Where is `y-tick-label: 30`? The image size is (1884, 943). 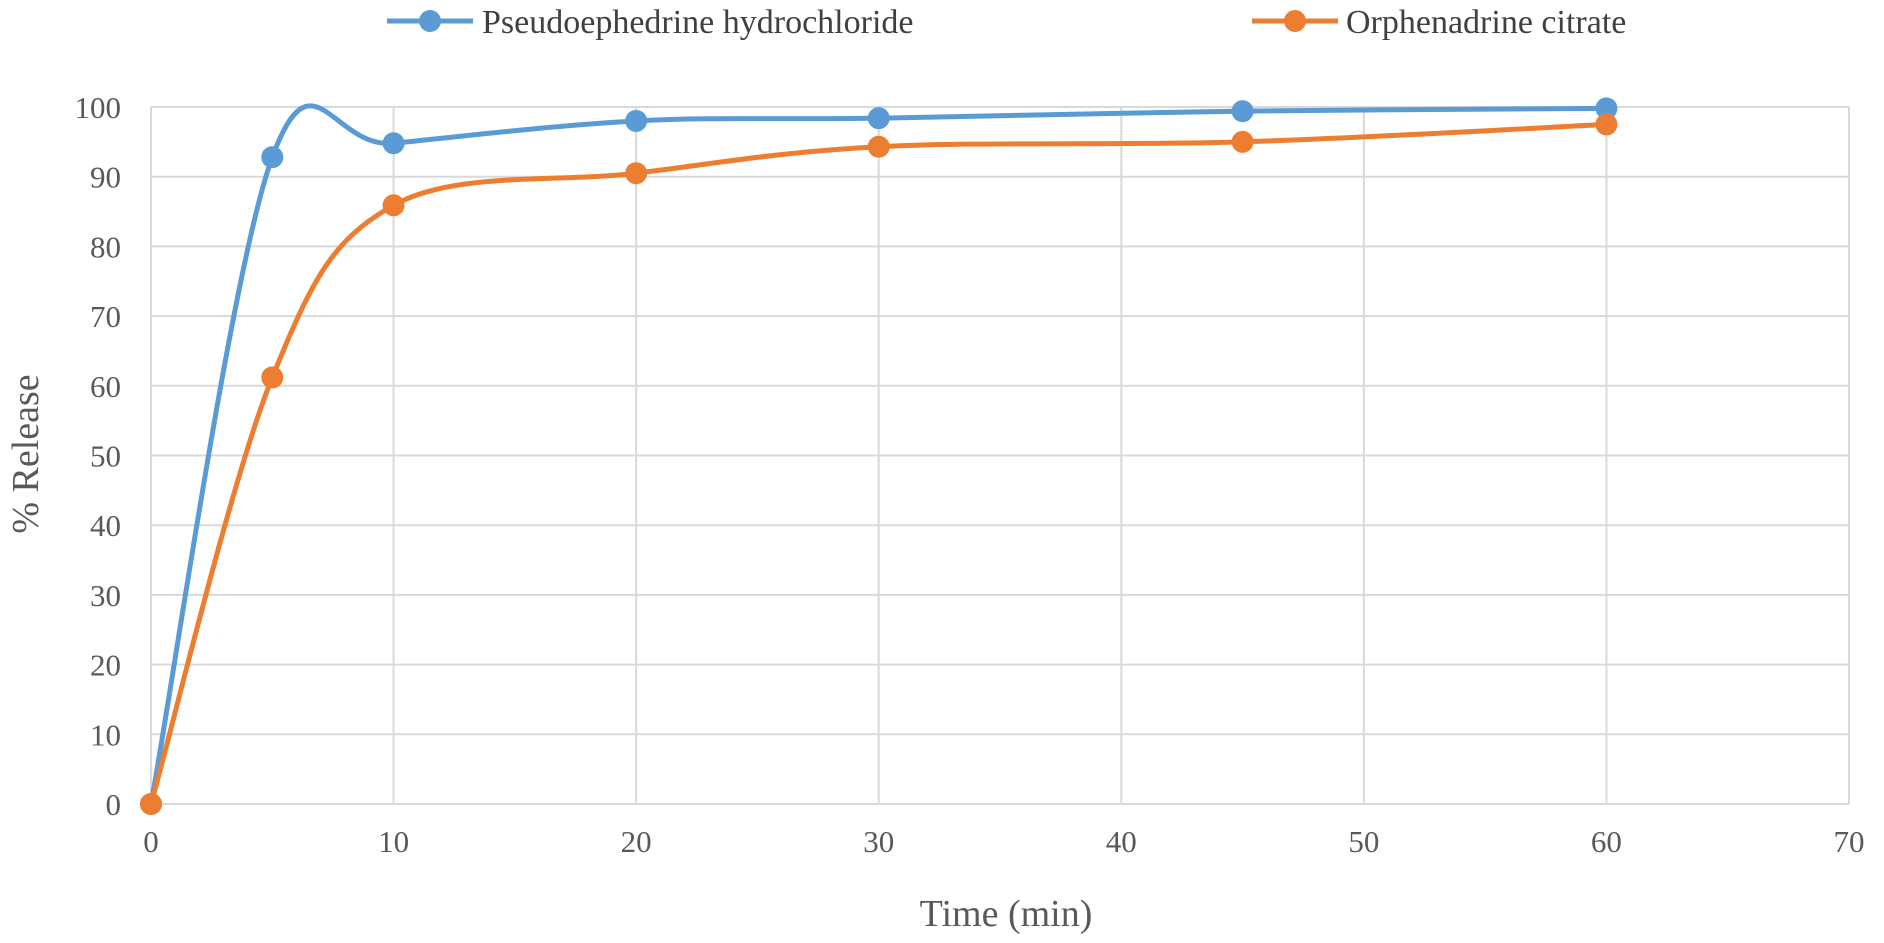
y-tick-label: 30 is located at coordinates (105, 595).